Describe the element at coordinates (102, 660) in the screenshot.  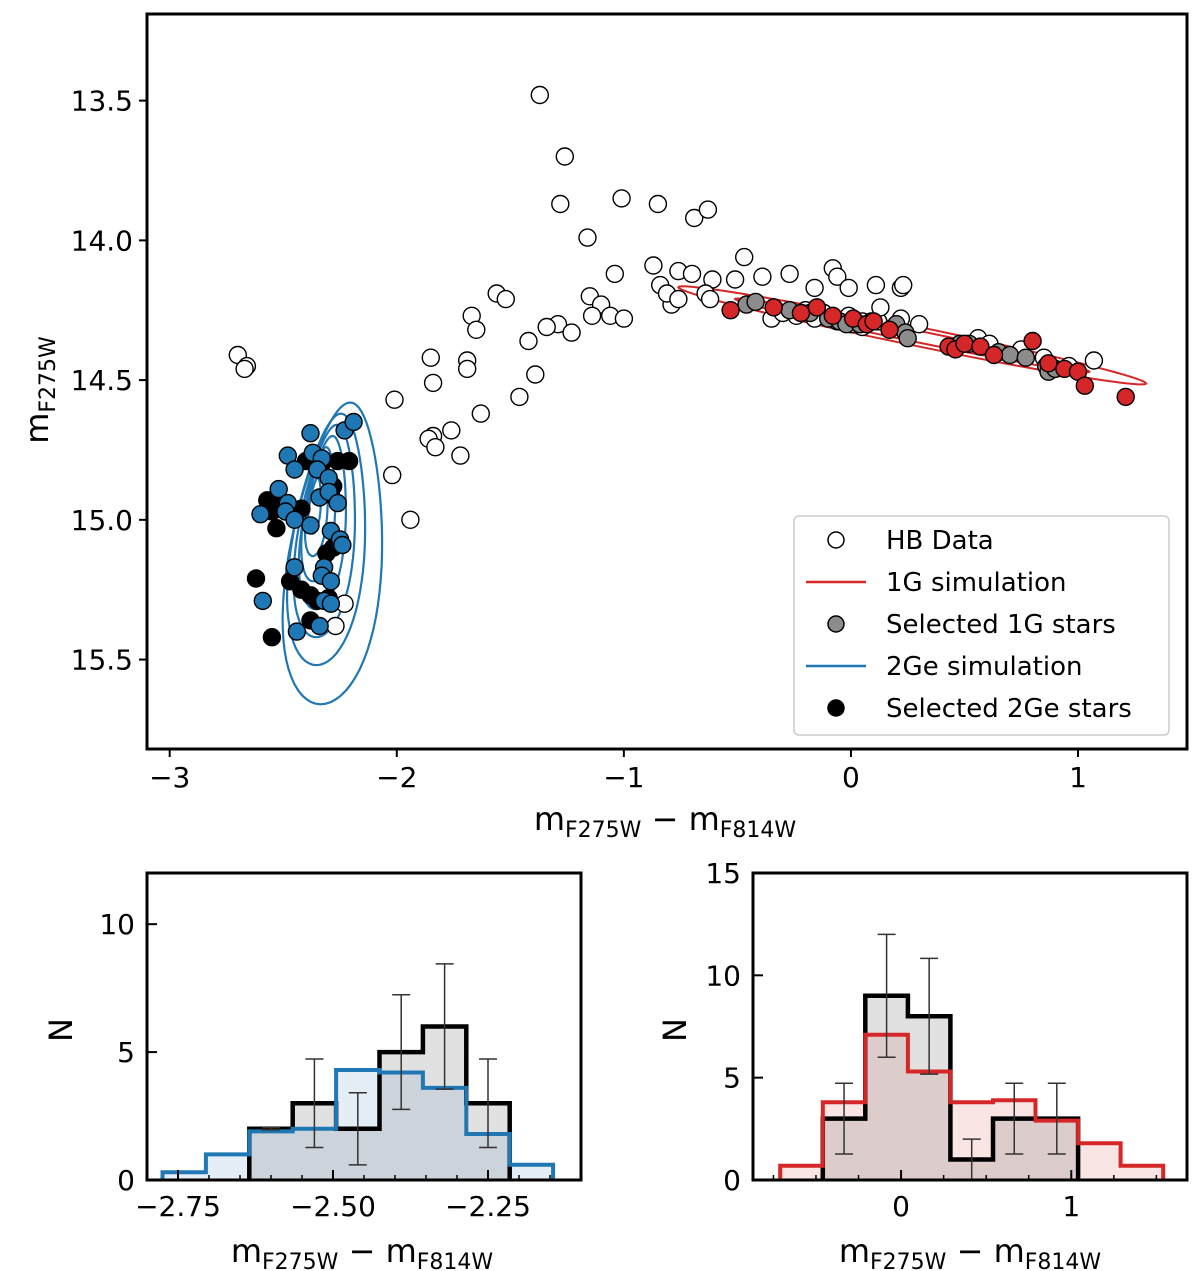
I see `main-y-tick-label: 15.5` at that location.